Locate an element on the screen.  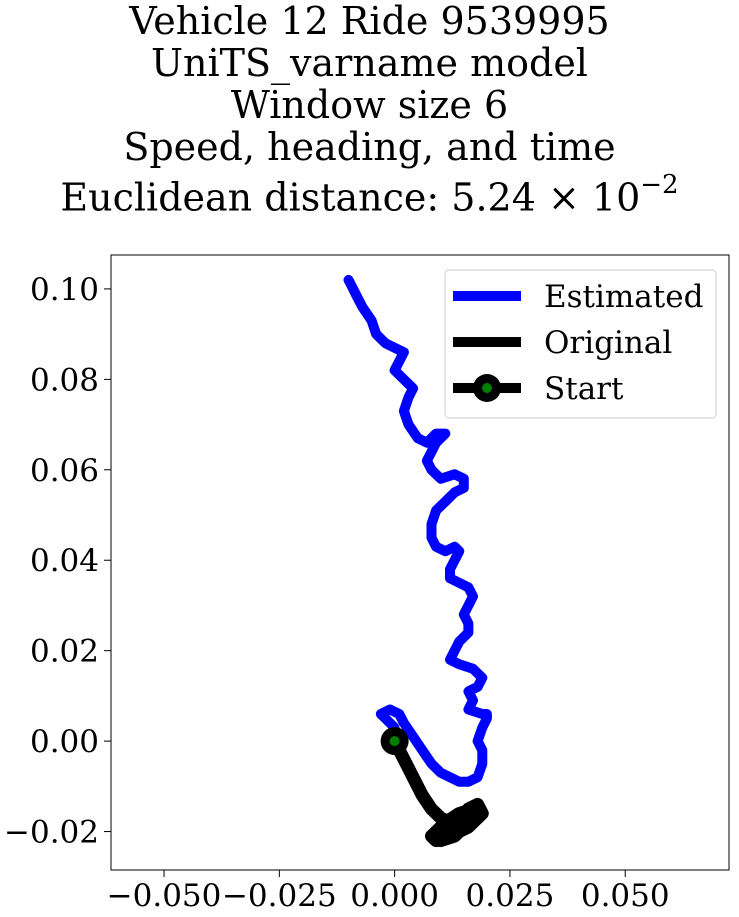
series-line-original is located at coordinates (438, 791).